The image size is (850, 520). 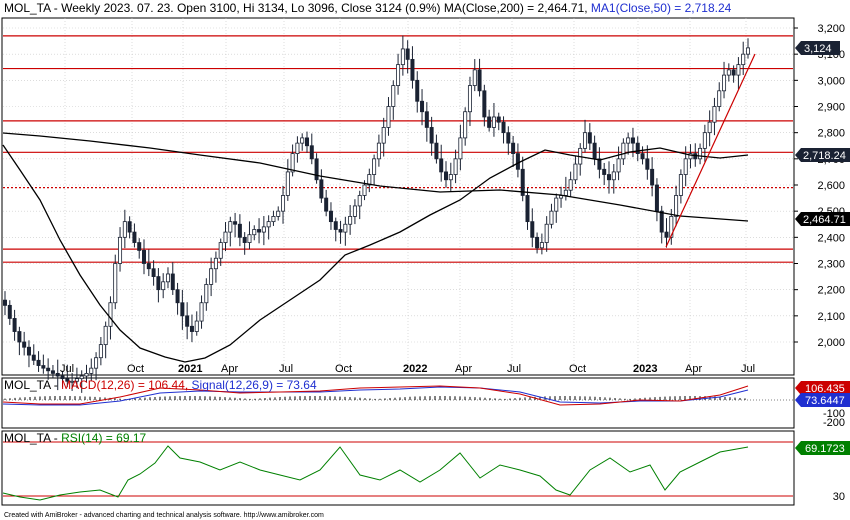 What do you see at coordinates (822, 448) in the screenshot?
I see `rsi-badge: 69.1723` at bounding box center [822, 448].